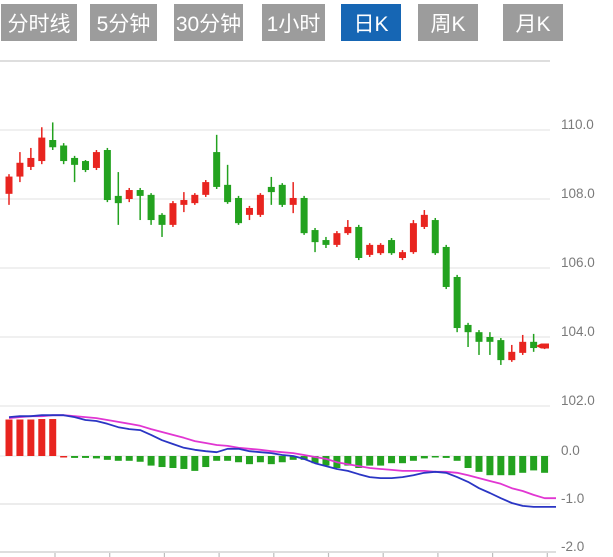 The width and height of the screenshot is (613, 557). Describe the element at coordinates (542, 346) in the screenshot. I see `last-price-marker` at that location.